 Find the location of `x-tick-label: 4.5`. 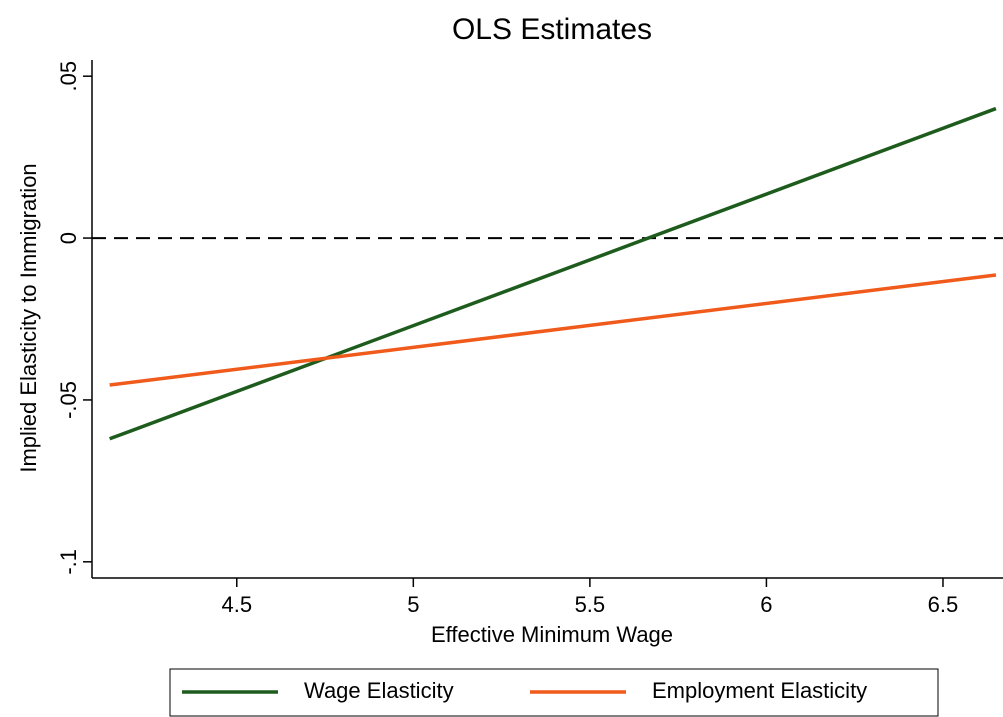

x-tick-label: 4.5 is located at coordinates (236, 604).